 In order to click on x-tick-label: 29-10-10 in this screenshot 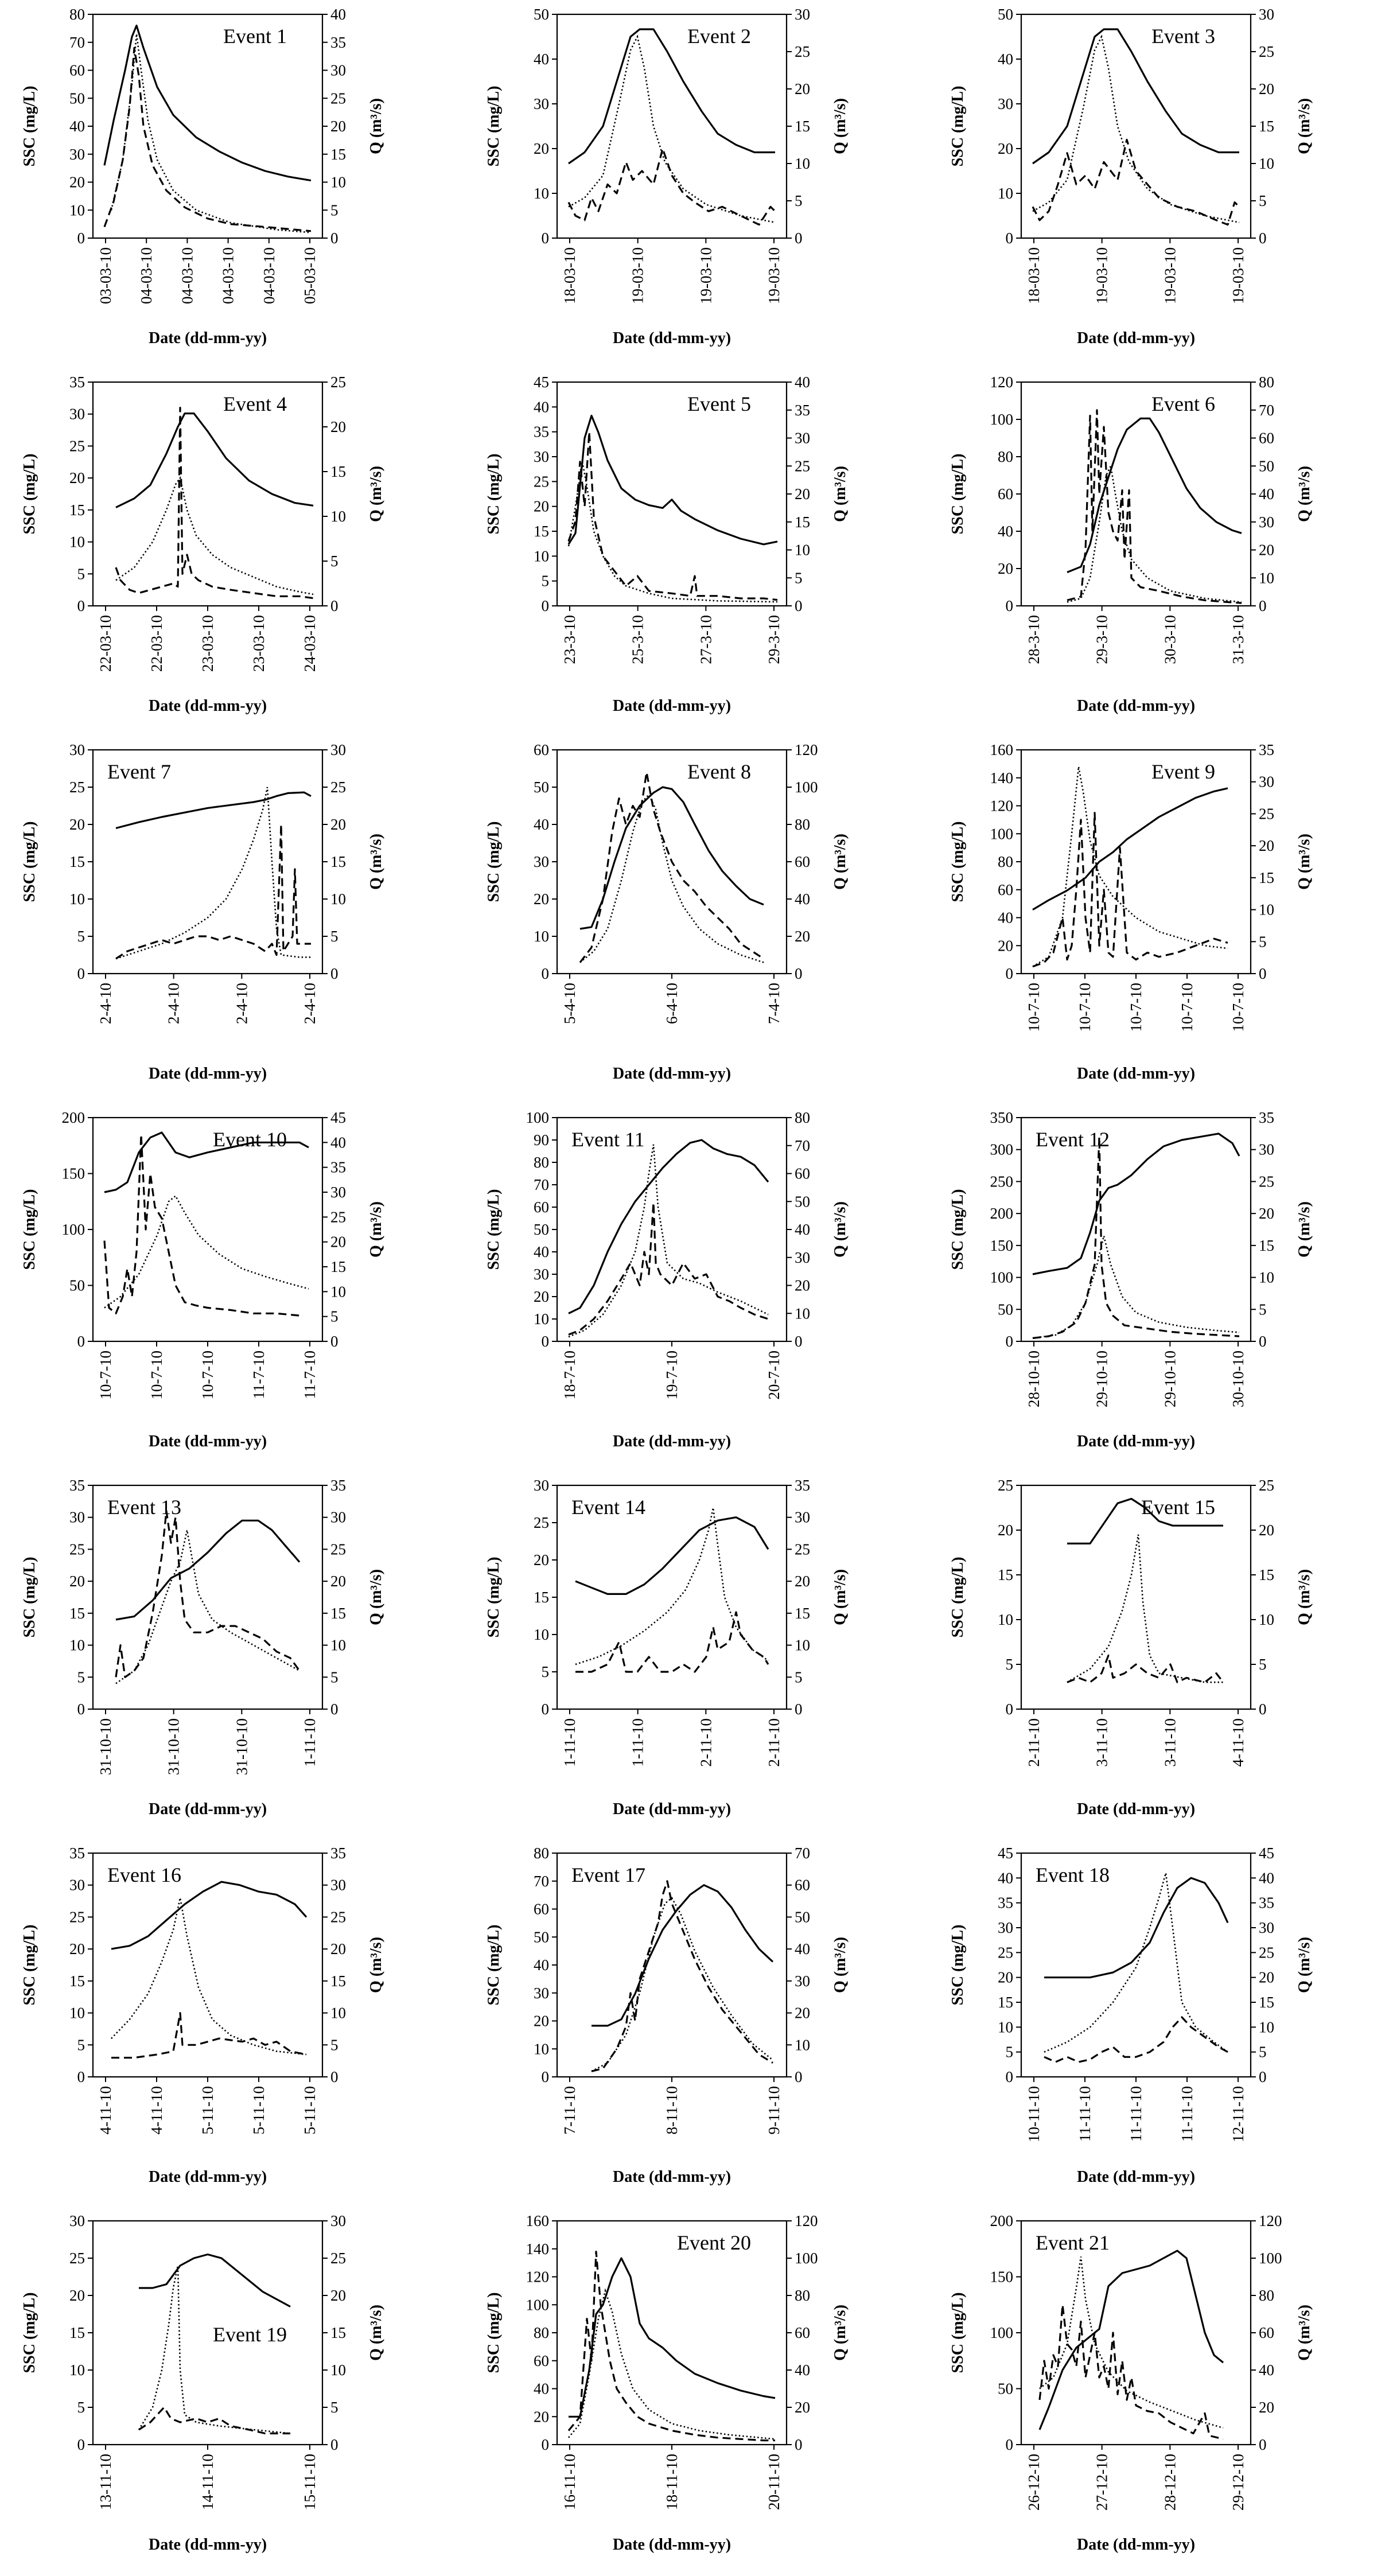, I will do `click(1102, 1379)`.